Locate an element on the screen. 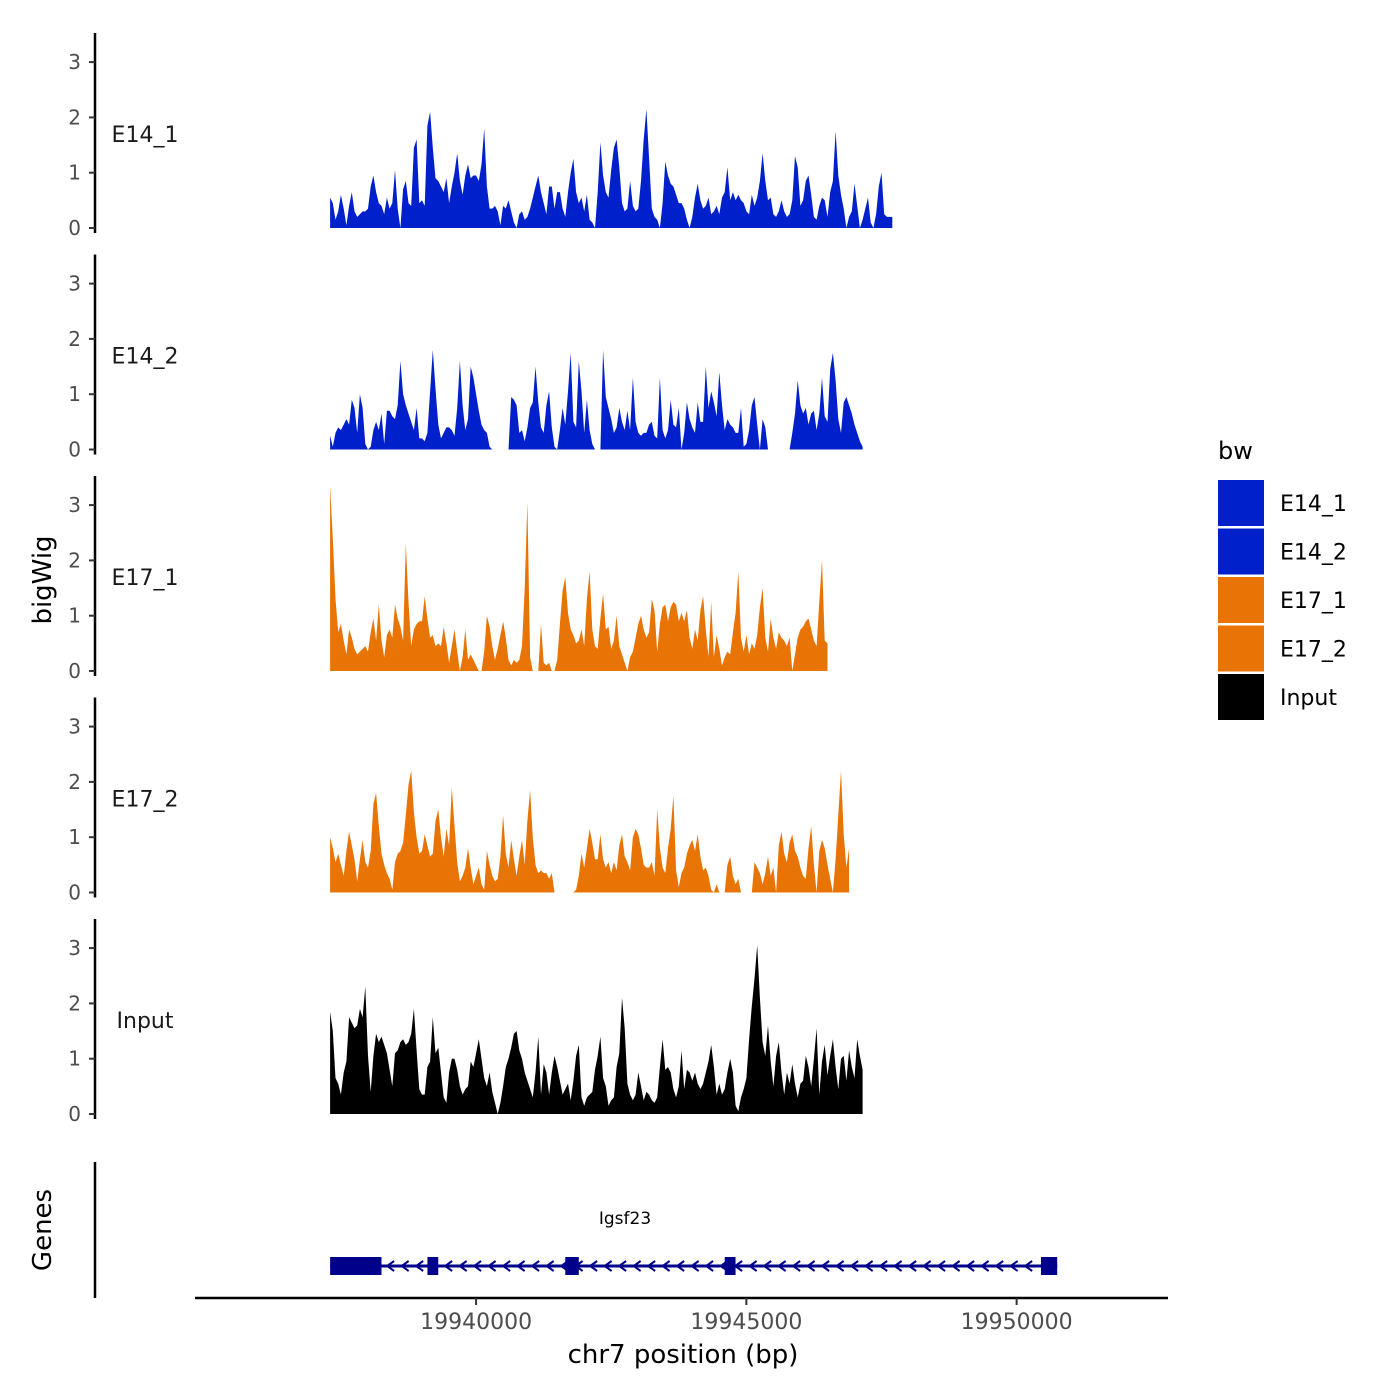 The height and width of the screenshot is (1400, 1400). x-tick-label: 19950000 is located at coordinates (1017, 1322).